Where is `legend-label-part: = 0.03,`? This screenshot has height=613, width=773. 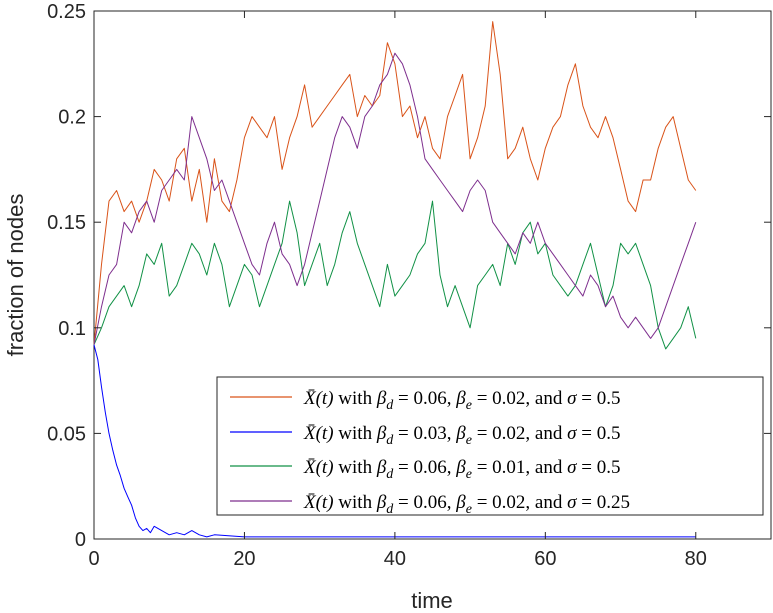
legend-label-part: = 0.03, is located at coordinates (424, 433).